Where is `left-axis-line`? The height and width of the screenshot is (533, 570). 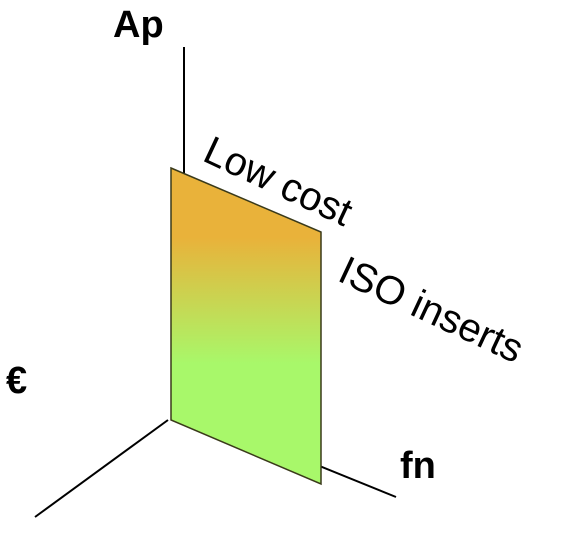
left-axis-line is located at coordinates (101, 468).